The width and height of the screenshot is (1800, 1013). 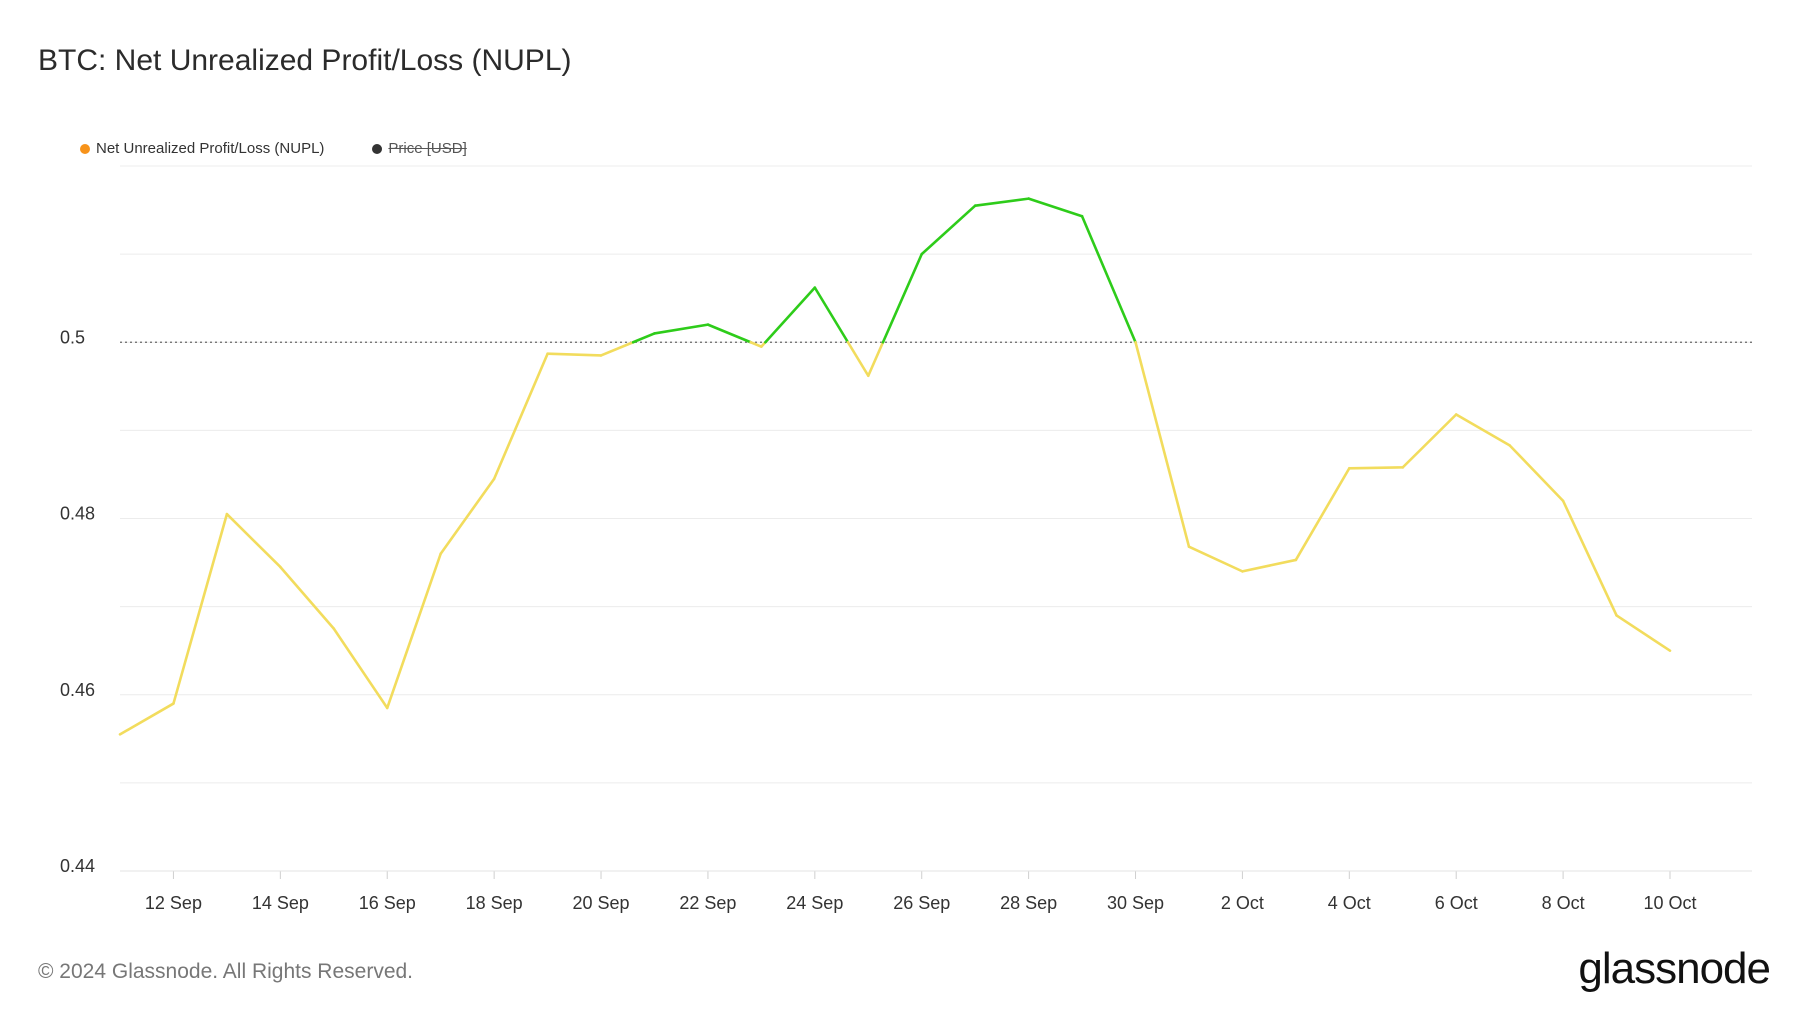 What do you see at coordinates (1643, 633) in the screenshot?
I see `nupl-segment-9 Oct` at bounding box center [1643, 633].